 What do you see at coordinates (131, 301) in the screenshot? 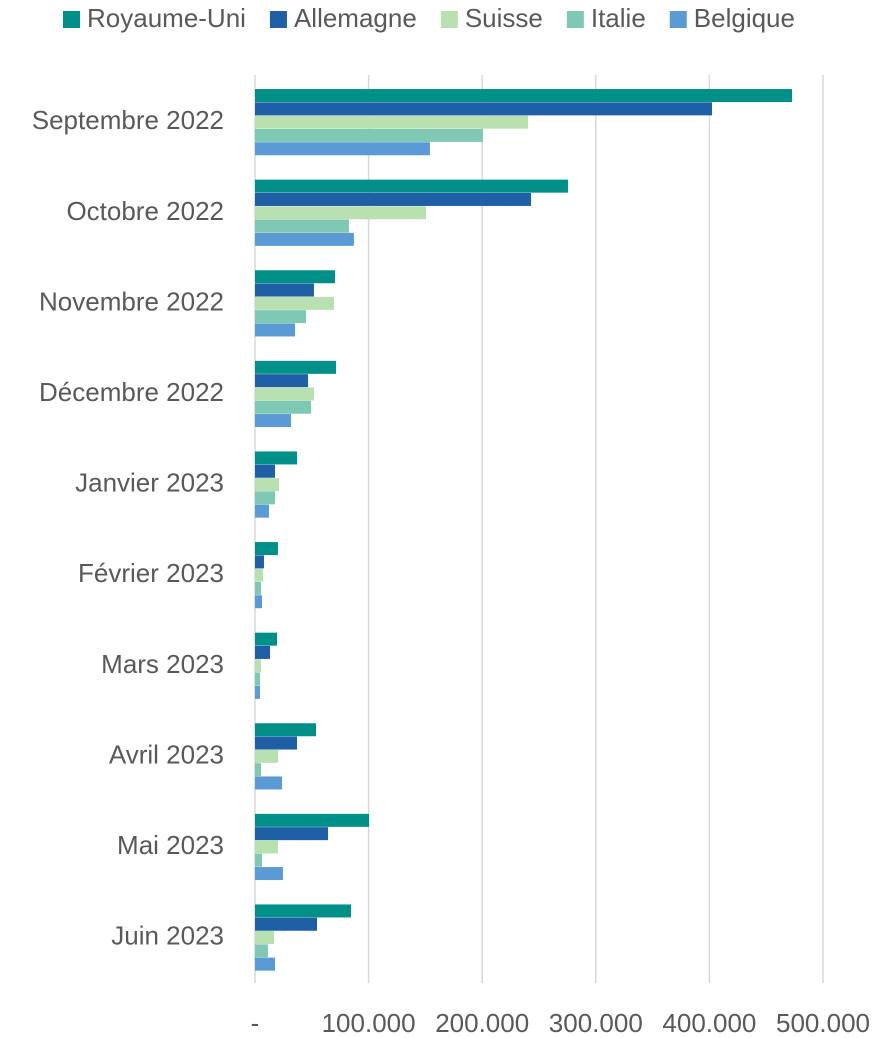
I see `y-tick-label: Novembre 2022` at bounding box center [131, 301].